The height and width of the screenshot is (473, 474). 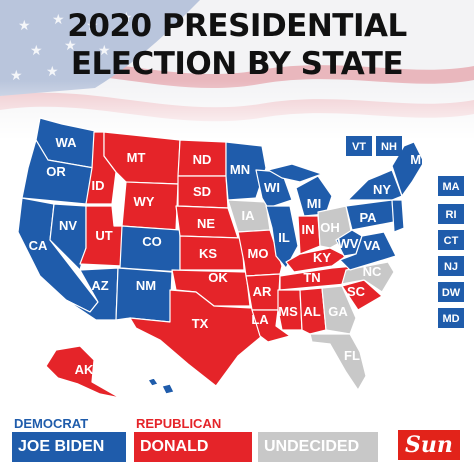 What do you see at coordinates (368, 217) in the screenshot?
I see `state-label-pa: PA` at bounding box center [368, 217].